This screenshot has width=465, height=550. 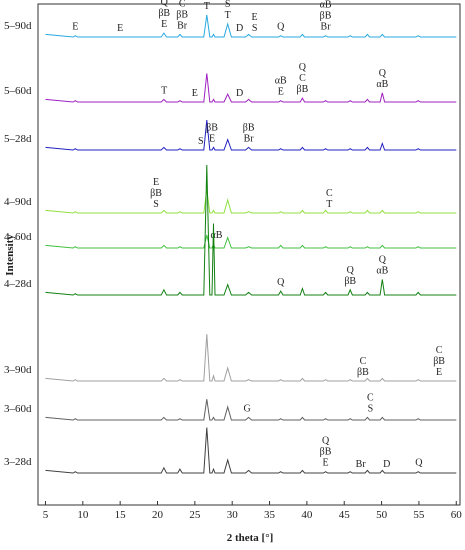 I want to click on series-label: 3–28d, so click(x=18, y=462).